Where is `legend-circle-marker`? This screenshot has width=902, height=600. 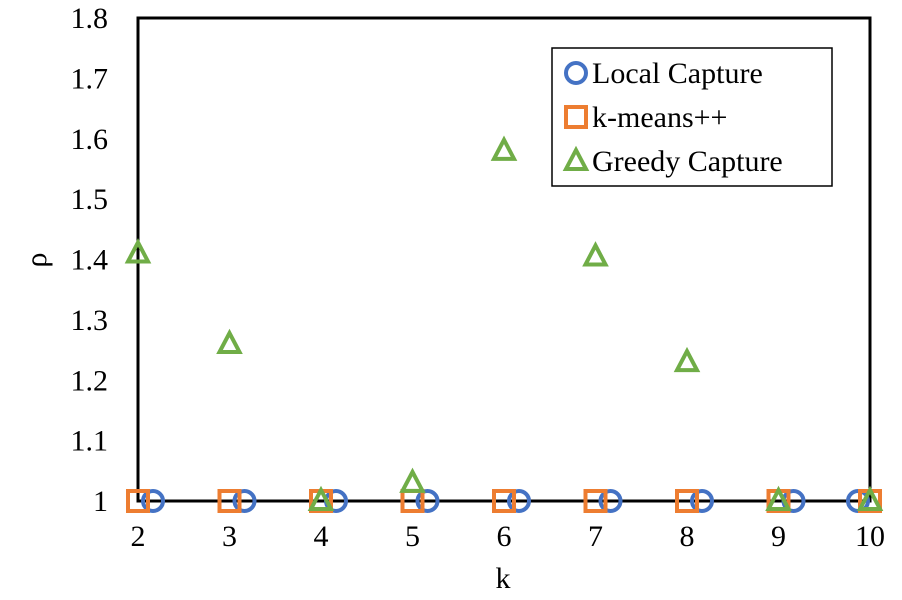 legend-circle-marker is located at coordinates (576, 73).